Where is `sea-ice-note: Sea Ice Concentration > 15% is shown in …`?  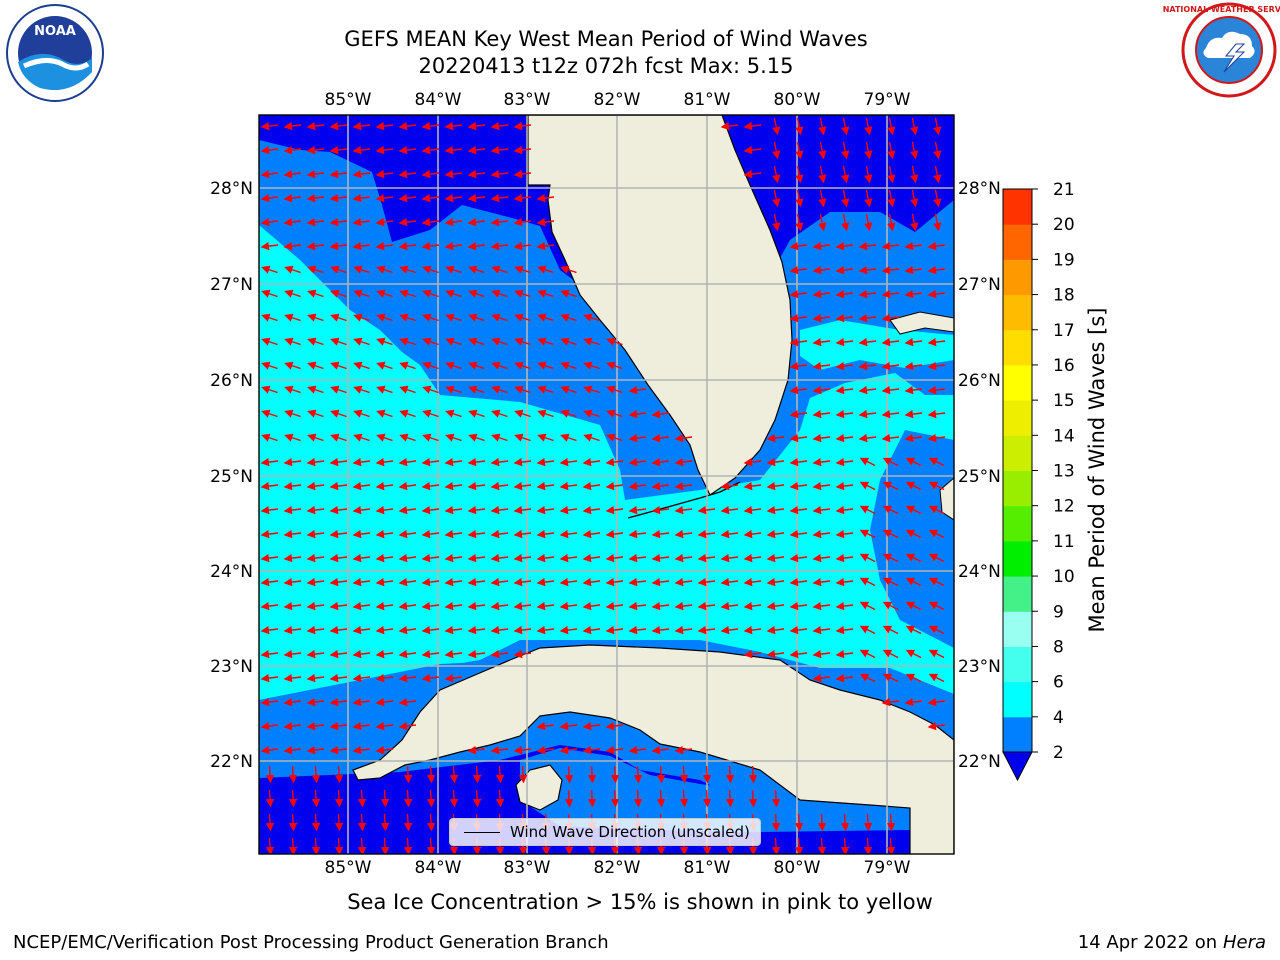
sea-ice-note: Sea Ice Concentration > 15% is shown in … is located at coordinates (640, 902).